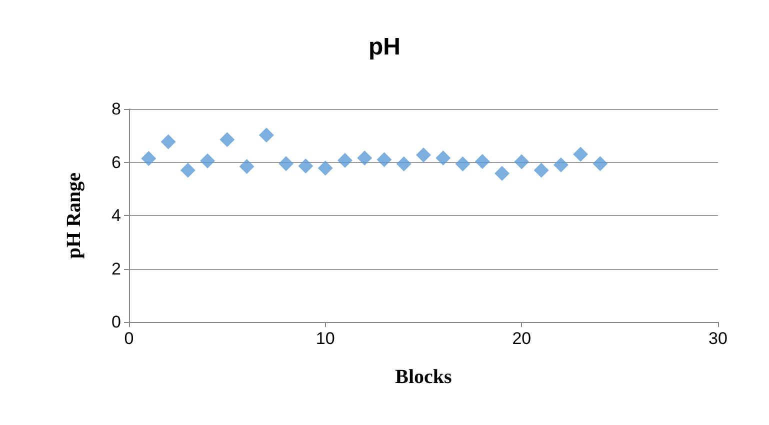  I want to click on y-tick-label: 2, so click(116, 268).